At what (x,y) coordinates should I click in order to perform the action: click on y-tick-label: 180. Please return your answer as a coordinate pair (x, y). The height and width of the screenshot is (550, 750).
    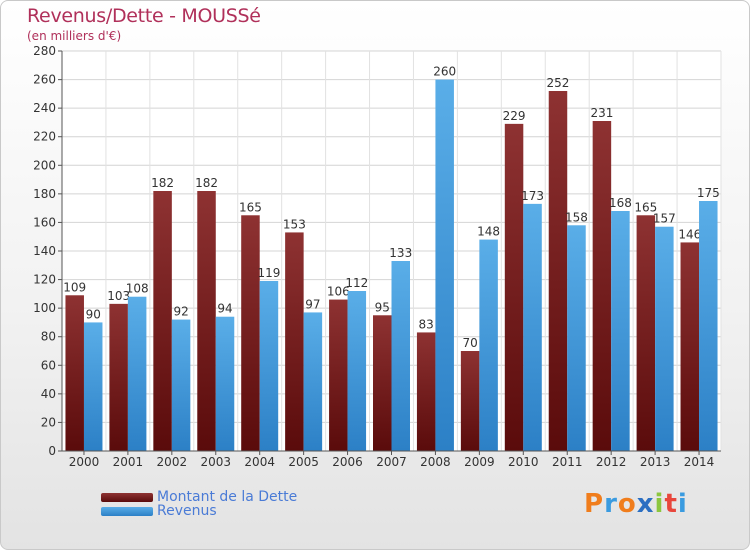
    Looking at the image, I should click on (44, 194).